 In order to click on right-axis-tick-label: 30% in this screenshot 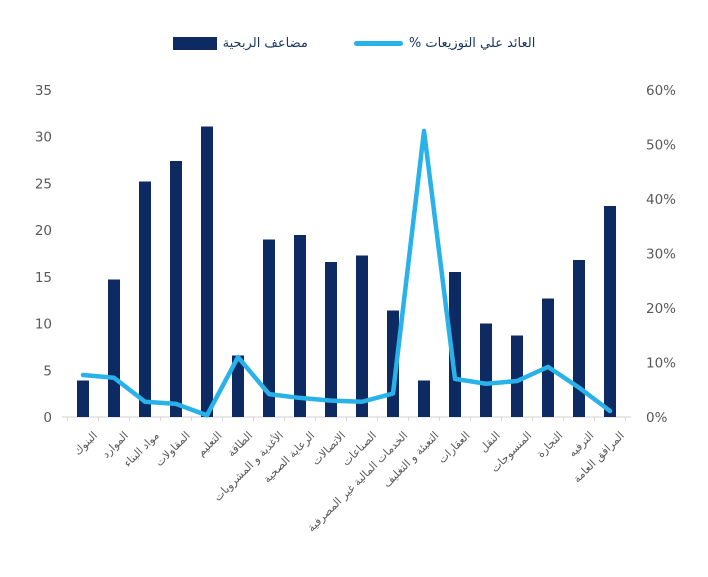, I will do `click(661, 255)`.